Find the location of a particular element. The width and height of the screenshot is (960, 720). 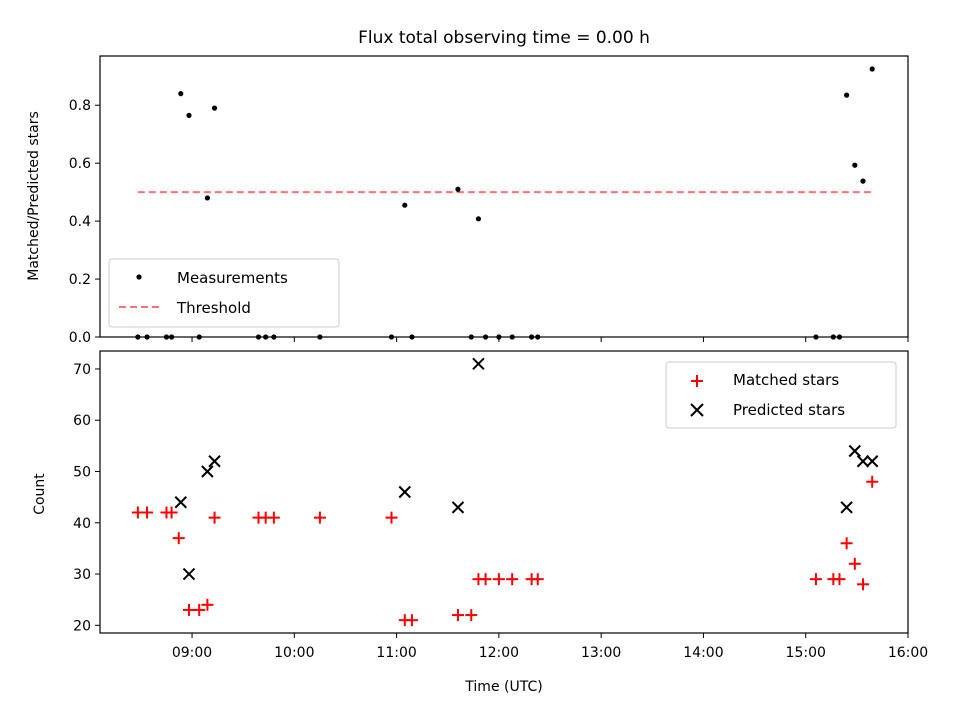

top-ytick-label: 0.4 is located at coordinates (80, 222).